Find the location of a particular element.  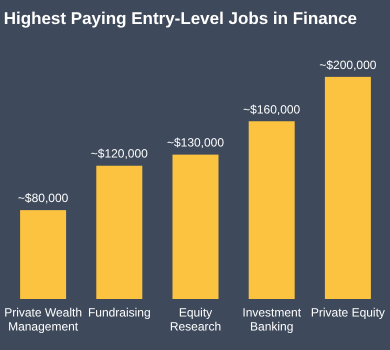

x-tick-label: Investment Banking is located at coordinates (272, 320).